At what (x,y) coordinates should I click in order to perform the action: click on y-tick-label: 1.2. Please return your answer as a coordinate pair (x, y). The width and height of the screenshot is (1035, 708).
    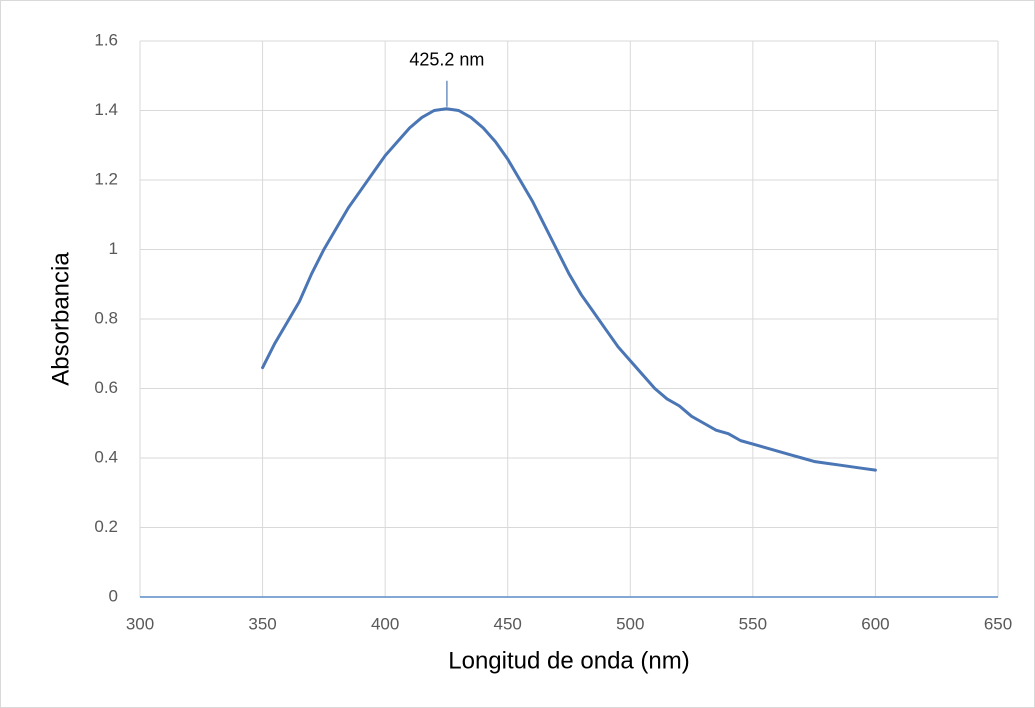
    Looking at the image, I should click on (106, 178).